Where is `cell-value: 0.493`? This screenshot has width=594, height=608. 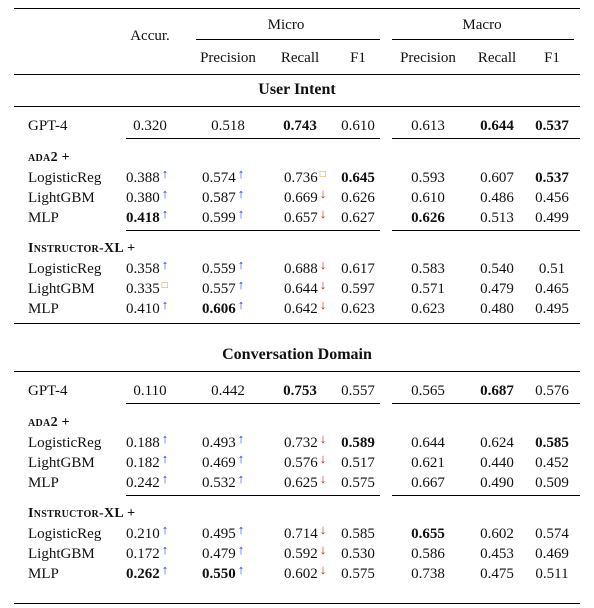
cell-value: 0.493 is located at coordinates (219, 443).